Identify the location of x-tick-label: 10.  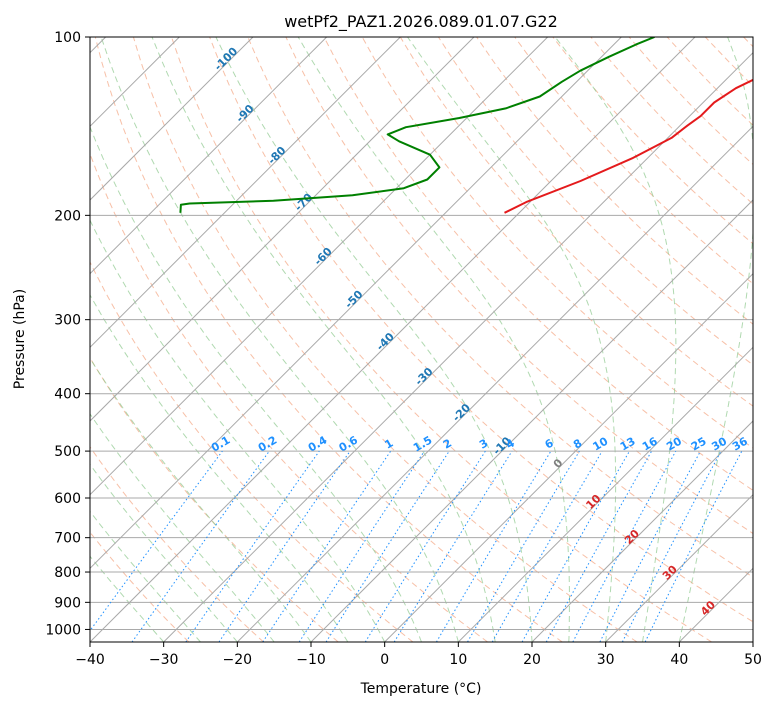
(458, 660).